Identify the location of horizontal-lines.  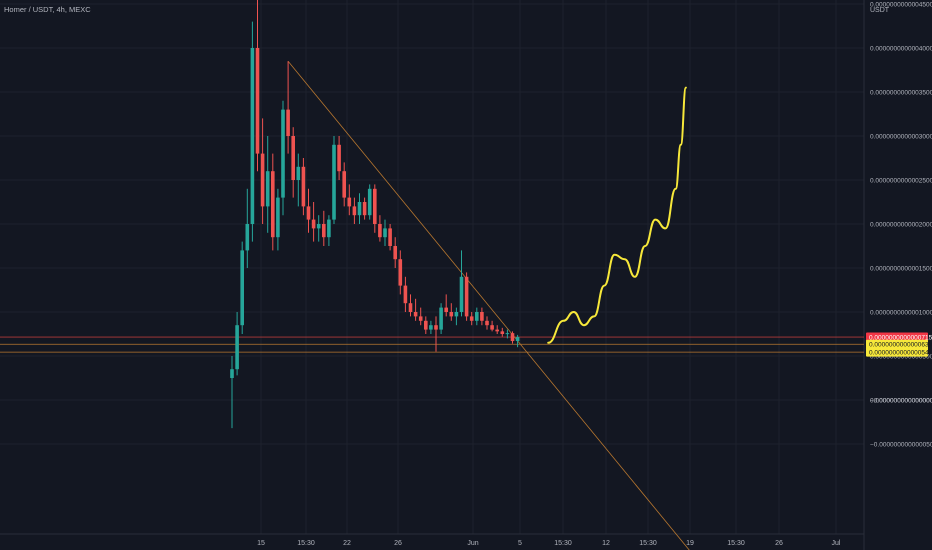
(432, 344).